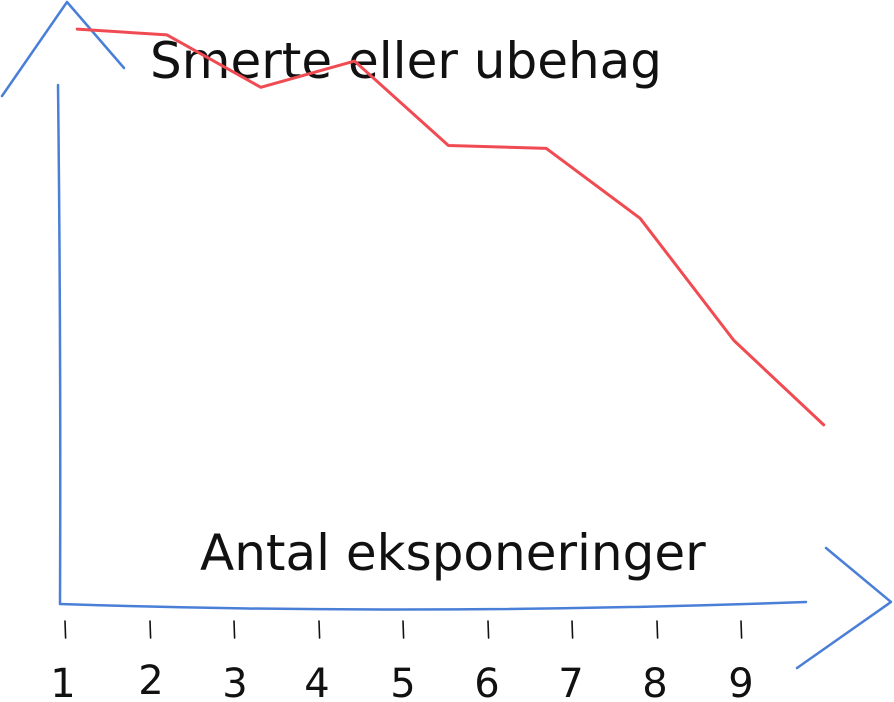 This screenshot has height=702, width=894. Describe the element at coordinates (740, 681) in the screenshot. I see `x-tick-label: 9` at that location.